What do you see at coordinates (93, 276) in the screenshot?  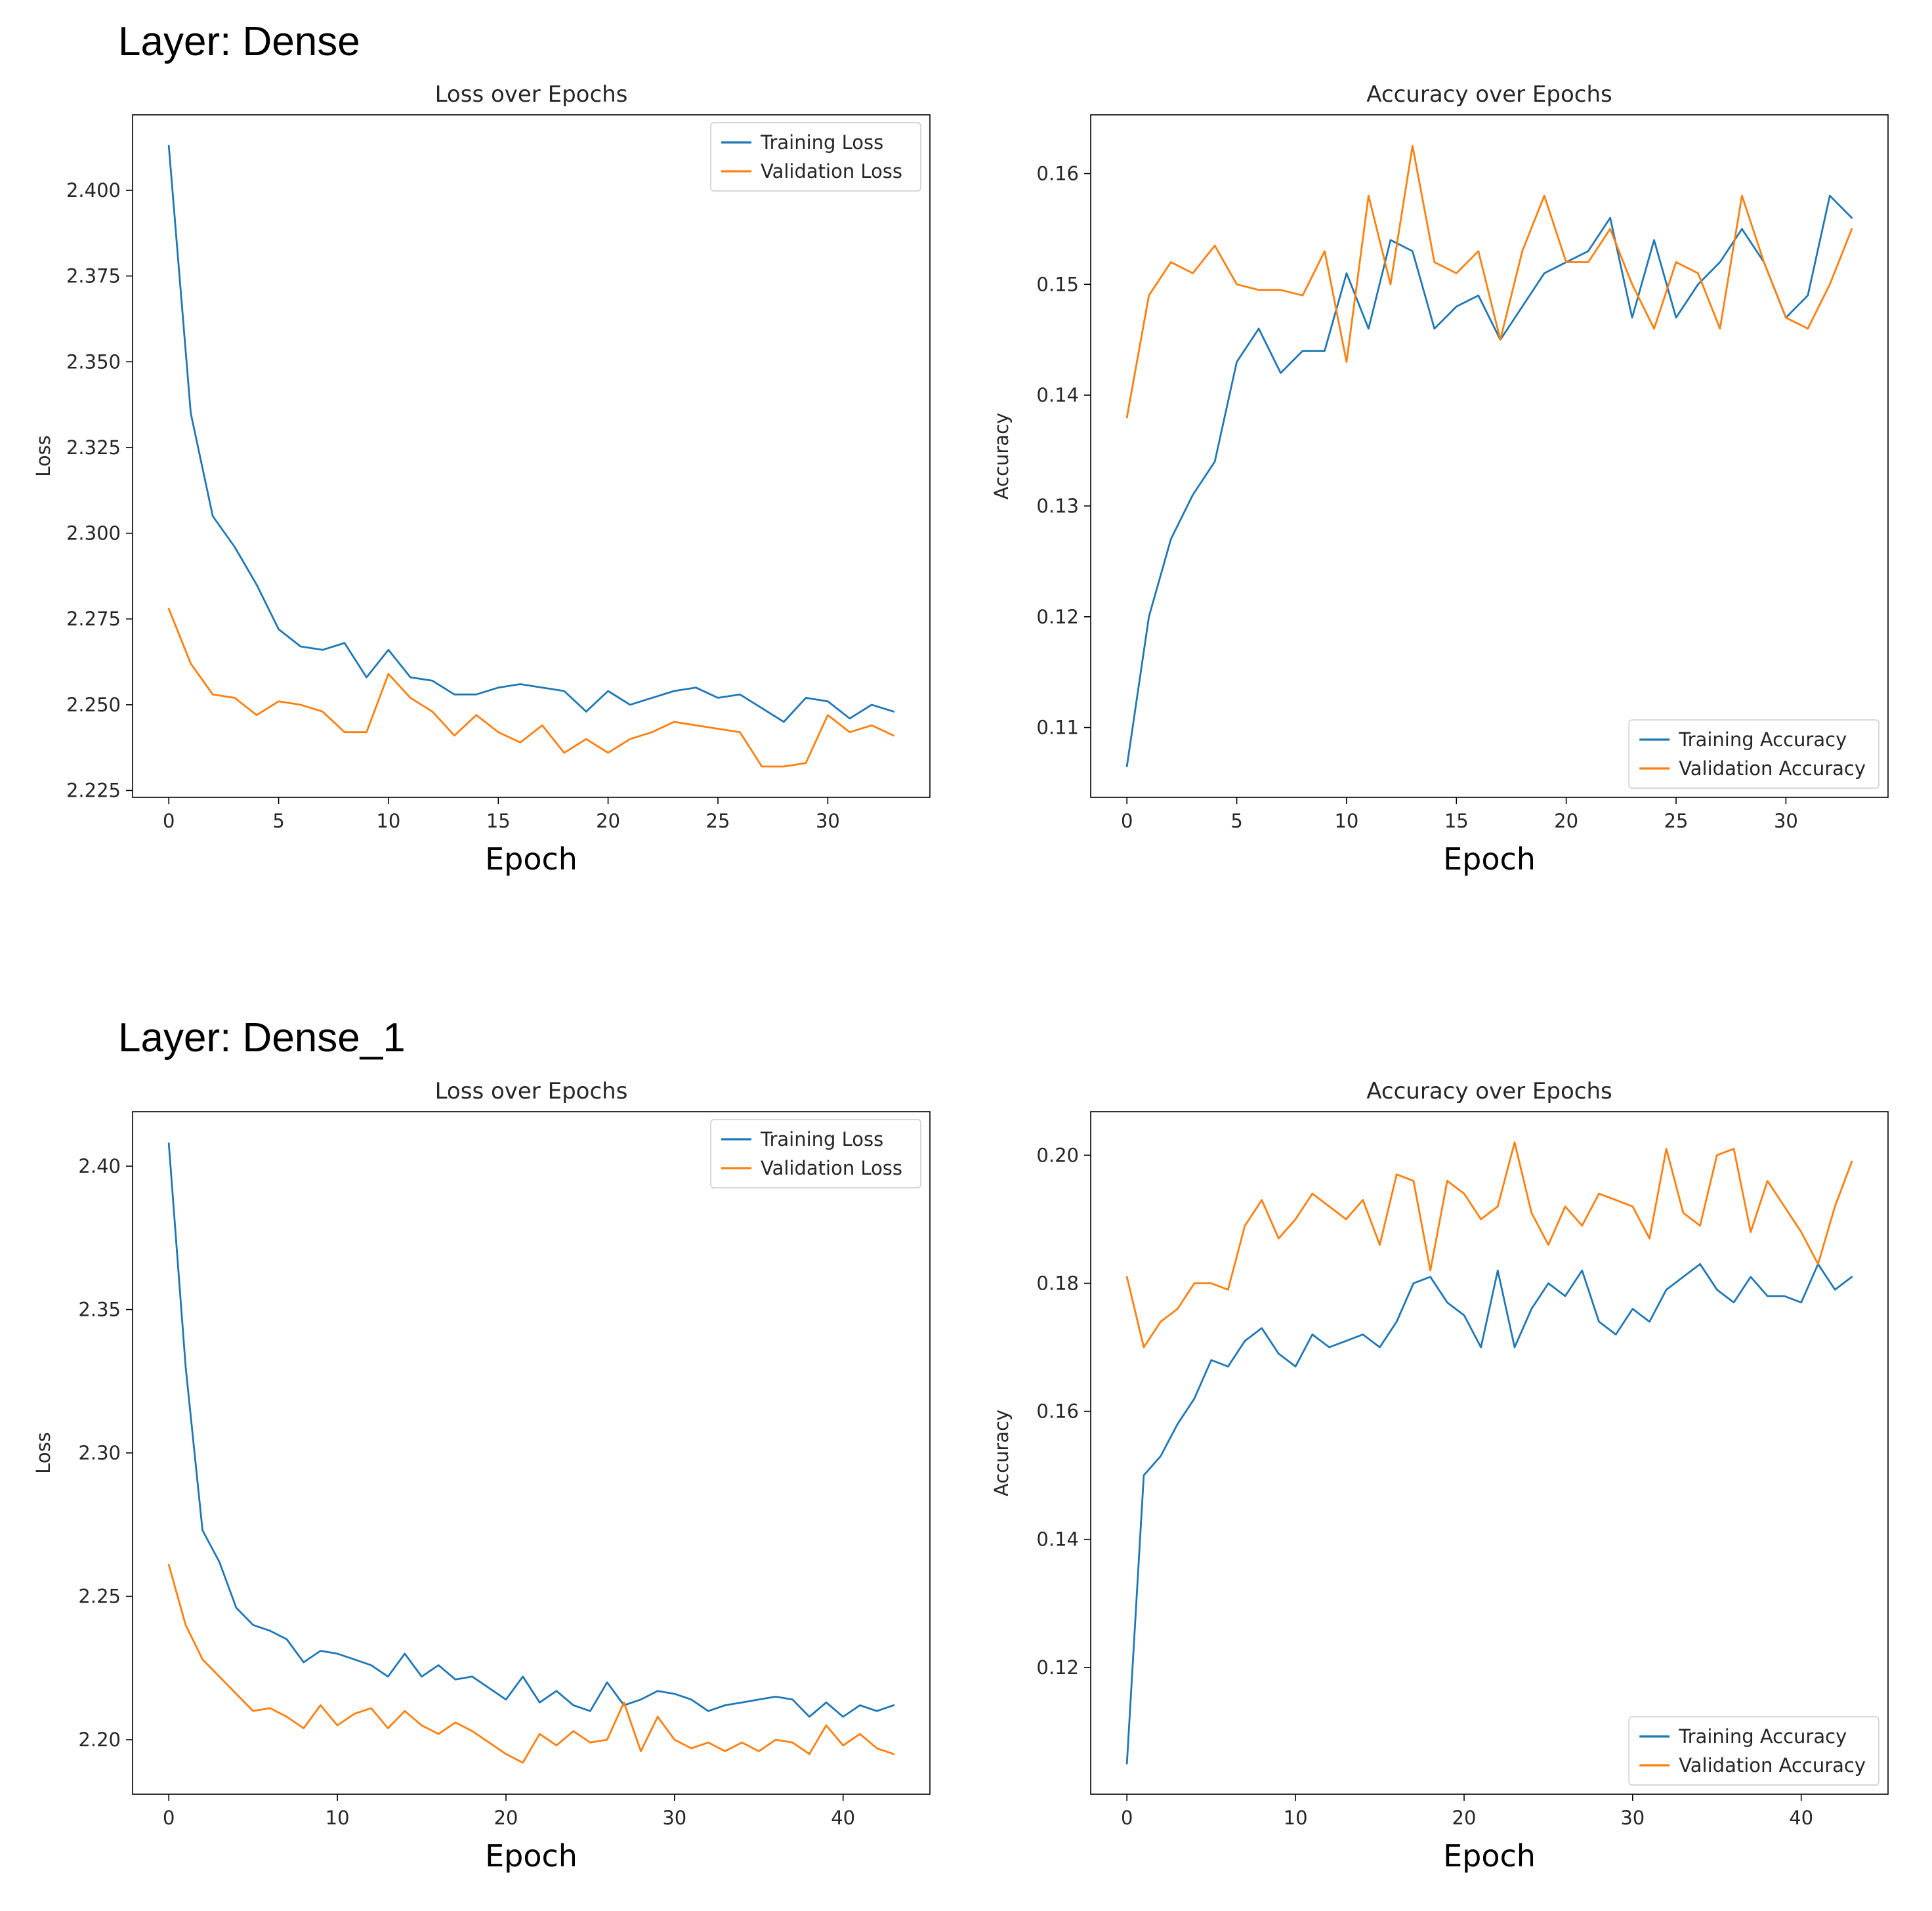 I see `y-tick-label: 2.375` at bounding box center [93, 276].